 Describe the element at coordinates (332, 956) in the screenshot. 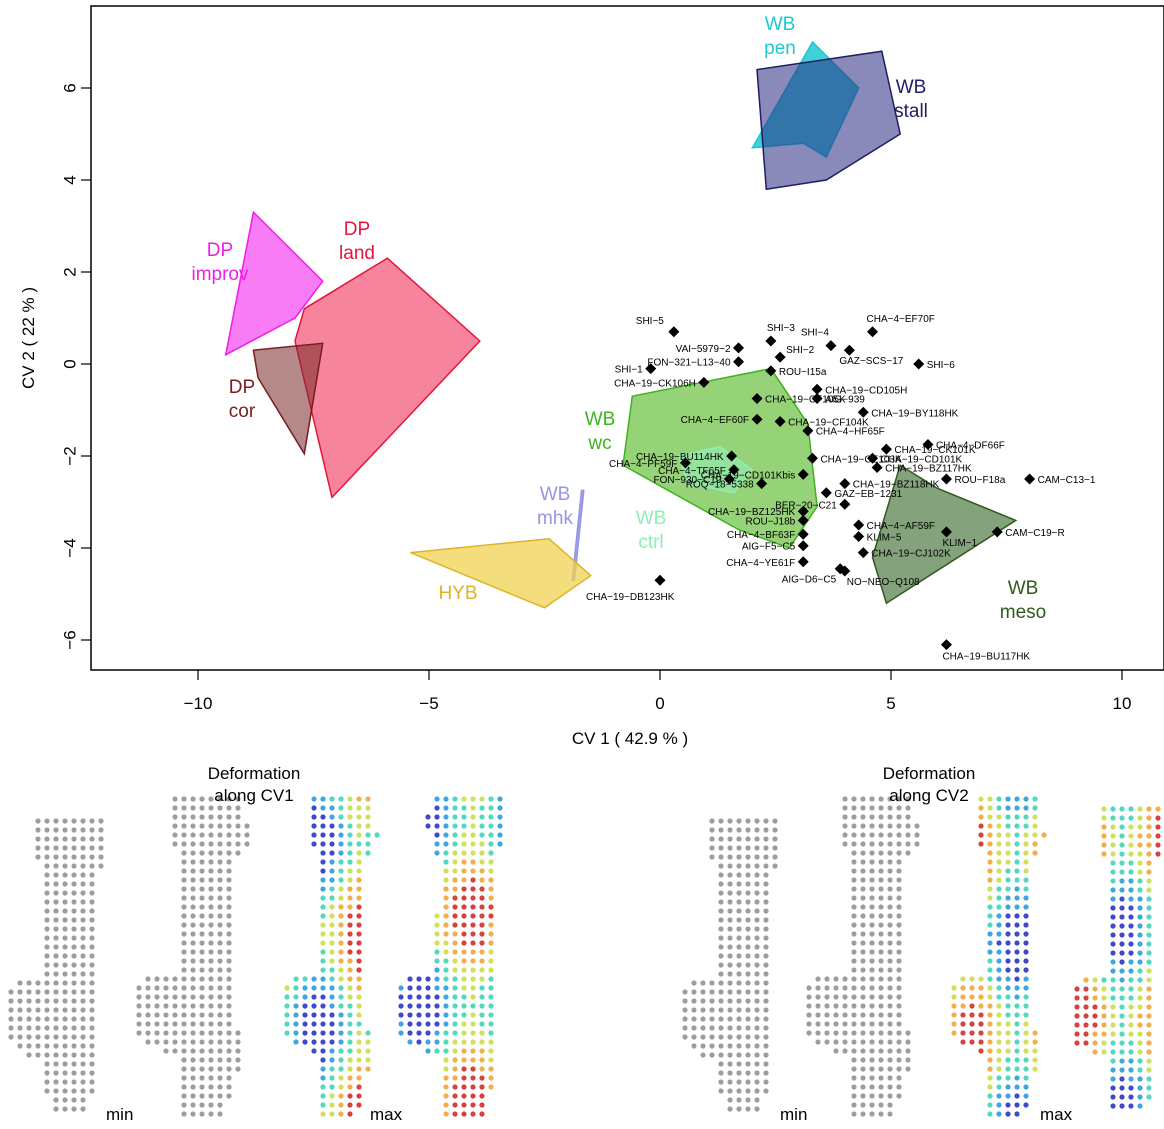

I see `cv1-max-model` at that location.